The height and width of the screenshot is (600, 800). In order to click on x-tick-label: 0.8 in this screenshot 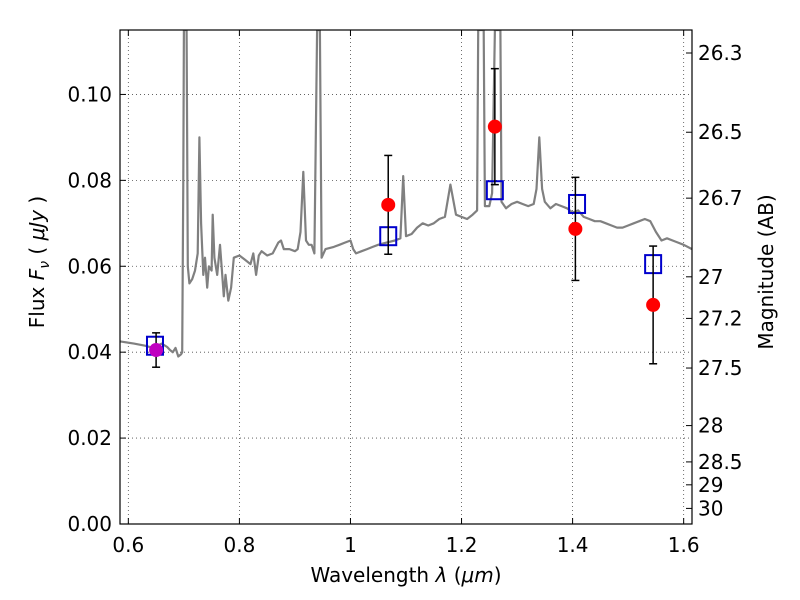, I will do `click(239, 545)`.